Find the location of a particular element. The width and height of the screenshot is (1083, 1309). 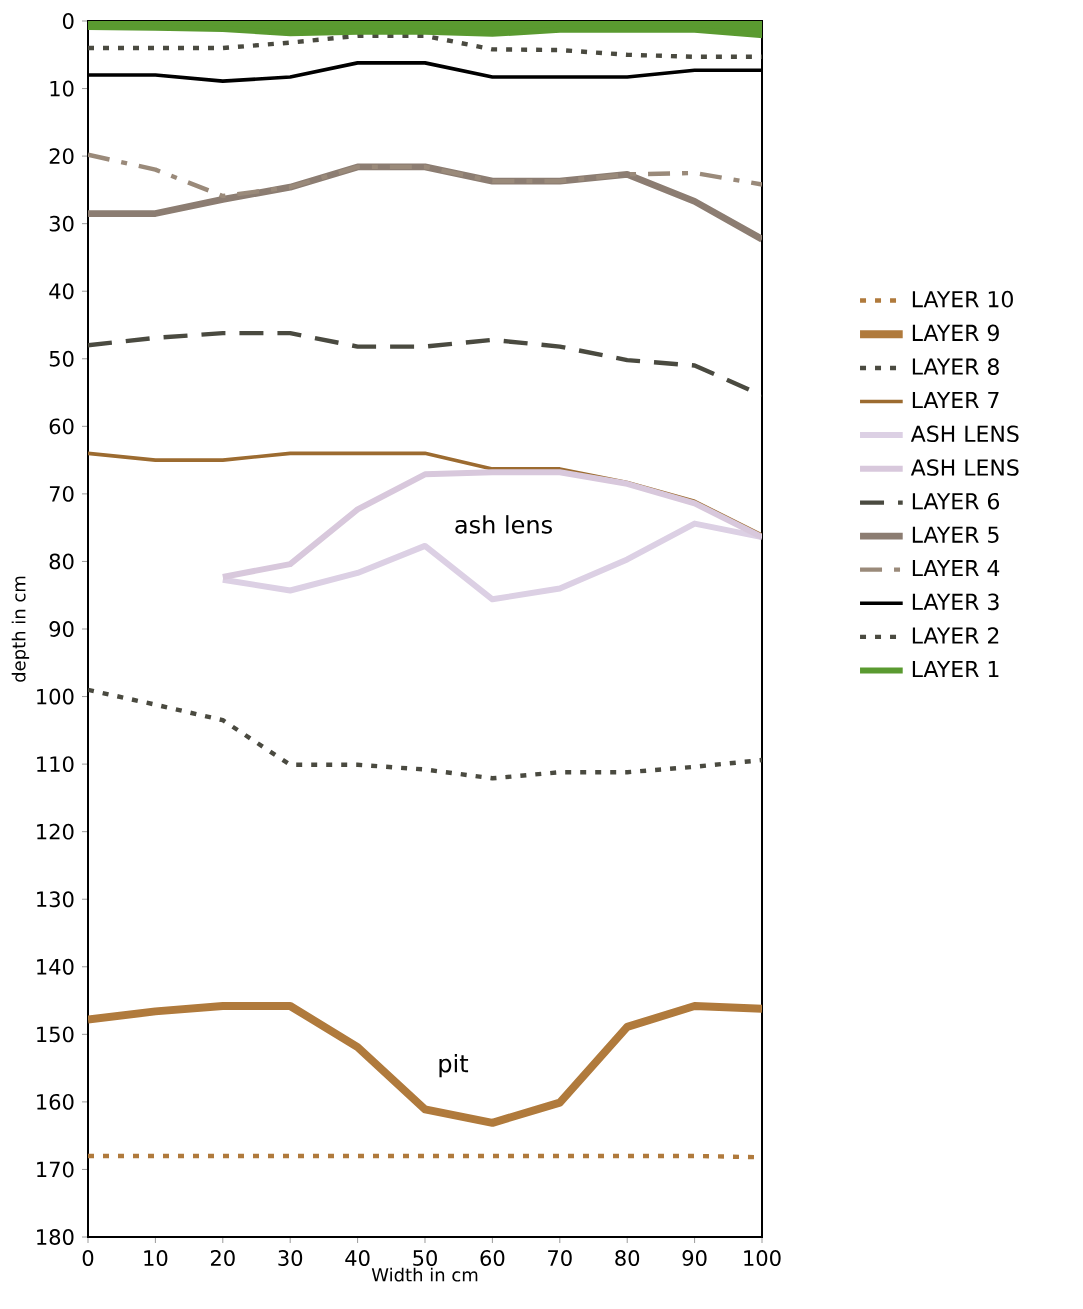

x-tick-label: 80 is located at coordinates (627, 1258).